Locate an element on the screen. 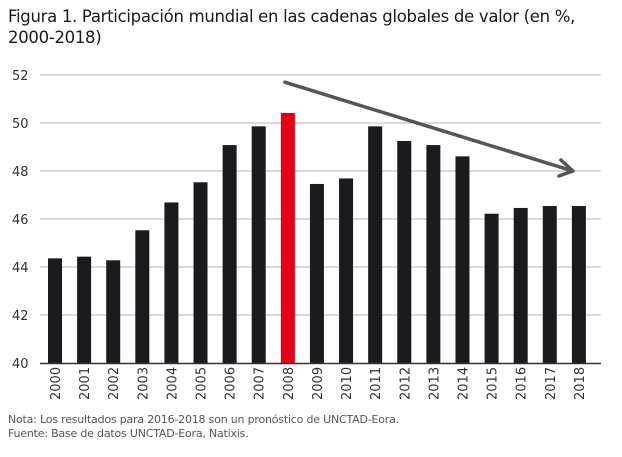 The image size is (622, 457). bar-2005 is located at coordinates (200, 272).